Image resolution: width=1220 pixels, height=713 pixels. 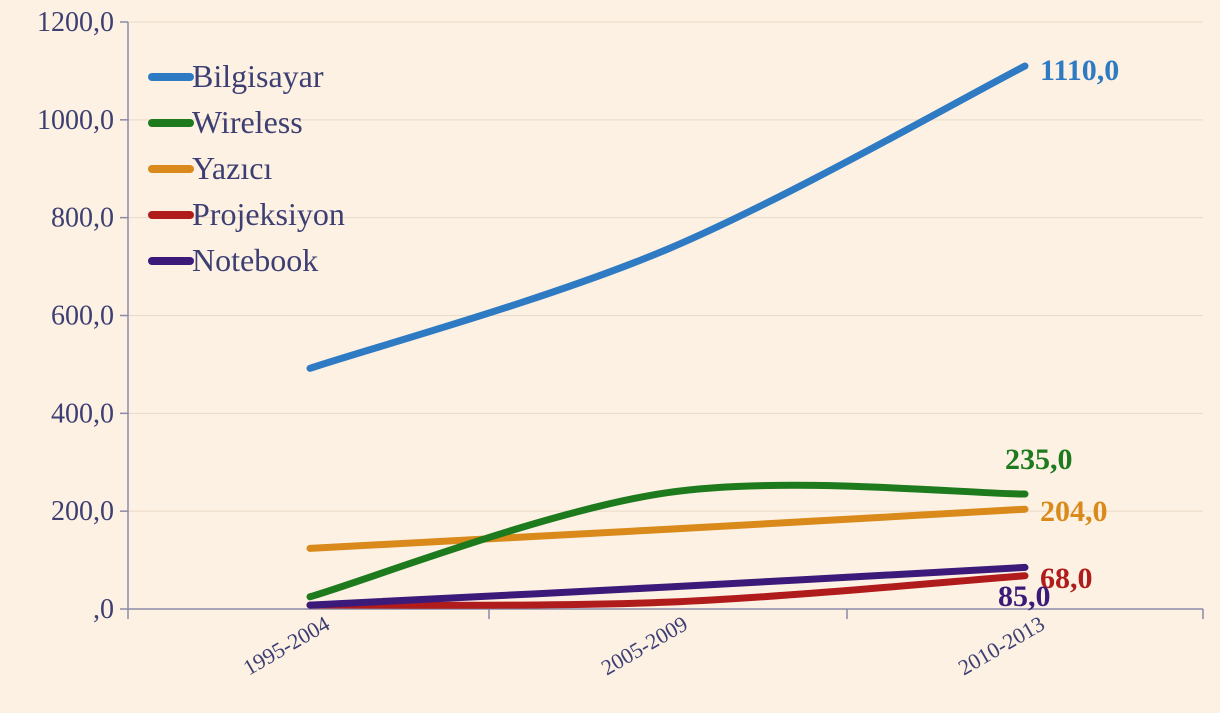 I want to click on data-labels: 1110,0 235,0 204,0 68,085,0, so click(x=1058, y=333).